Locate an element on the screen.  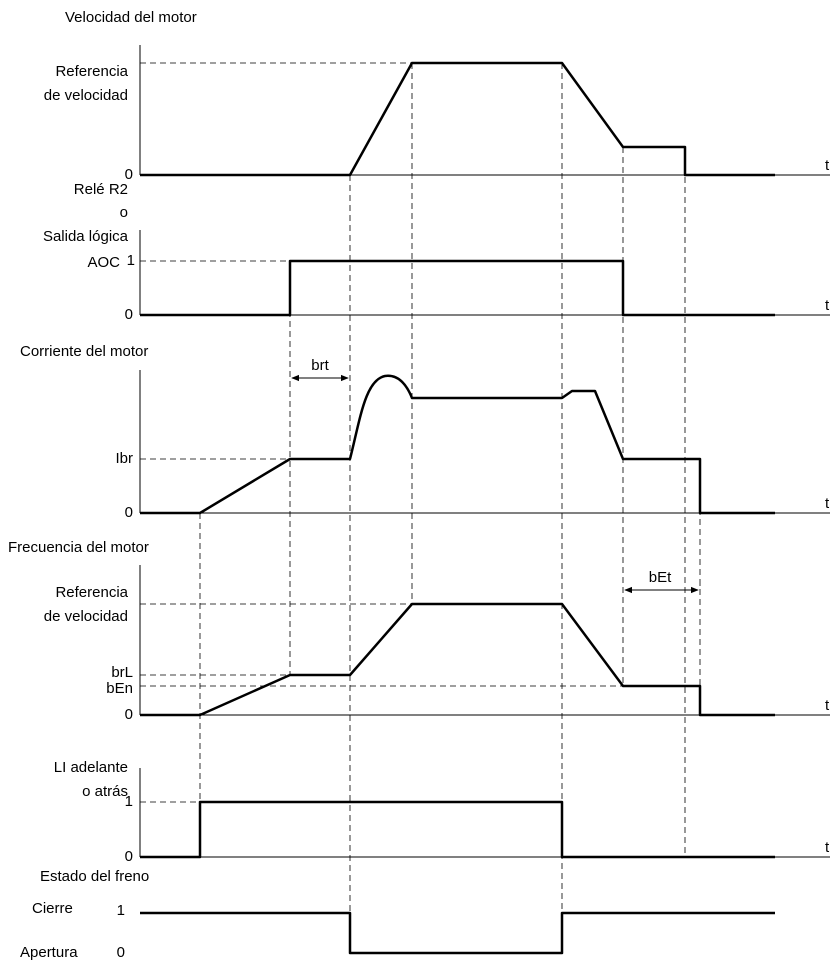
state-label: Apertura is located at coordinates (49, 952).